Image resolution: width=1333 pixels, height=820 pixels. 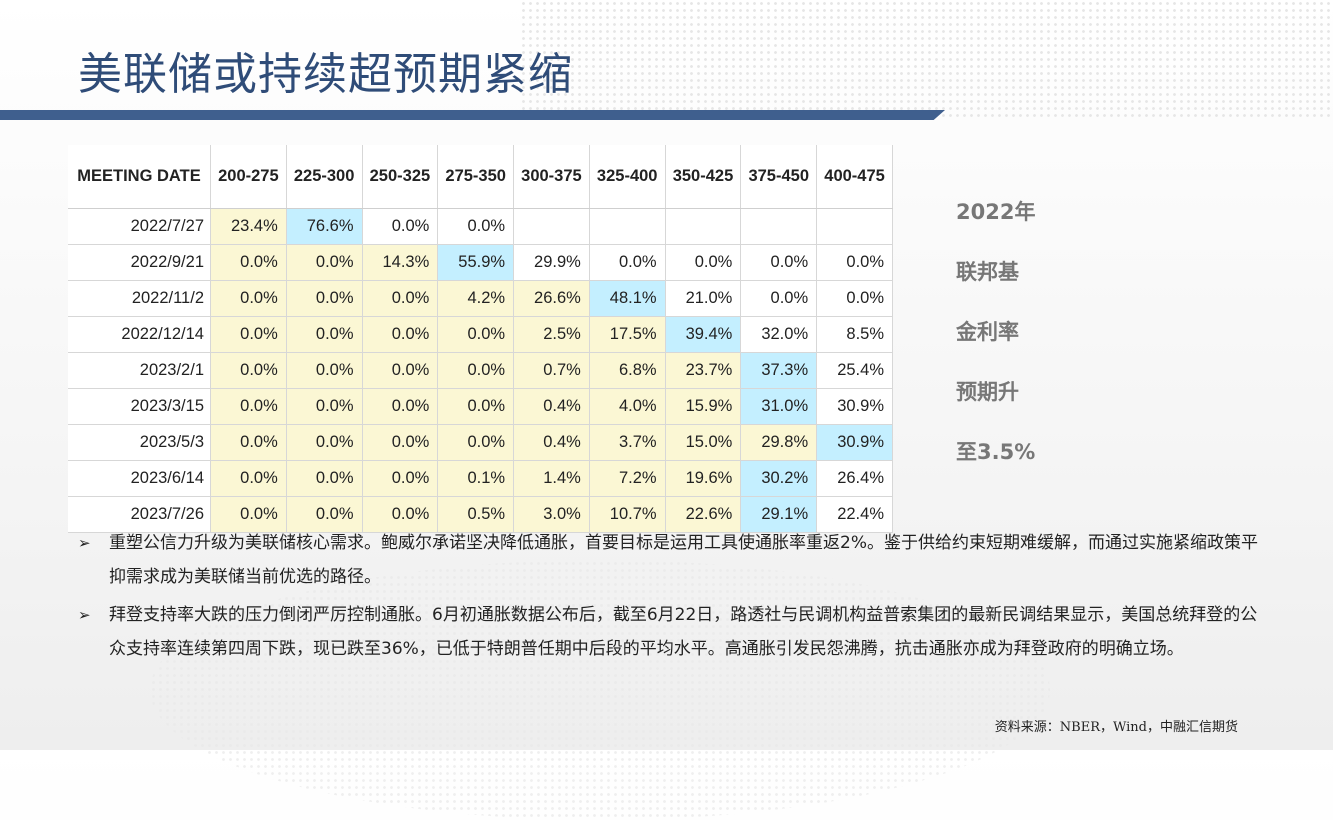 What do you see at coordinates (627, 514) in the screenshot?
I see `probability-cell: 10.7%` at bounding box center [627, 514].